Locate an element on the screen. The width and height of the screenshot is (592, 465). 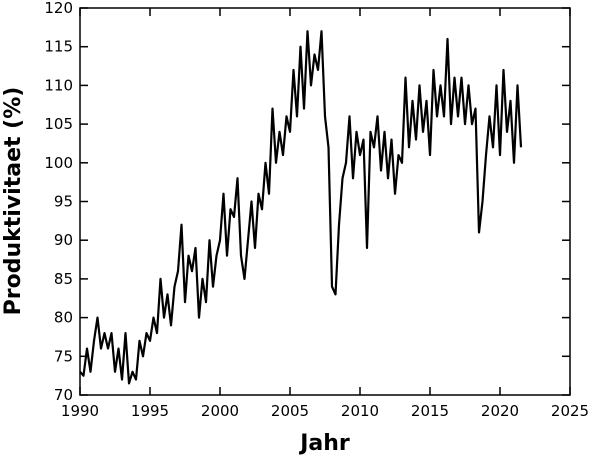
x-tick-label: 1990 is located at coordinates (80, 411).